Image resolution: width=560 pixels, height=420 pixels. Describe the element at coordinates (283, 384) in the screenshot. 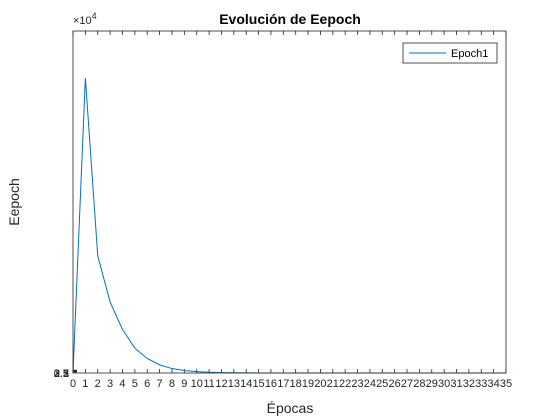

I see `x-tick-label-17: 17` at that location.